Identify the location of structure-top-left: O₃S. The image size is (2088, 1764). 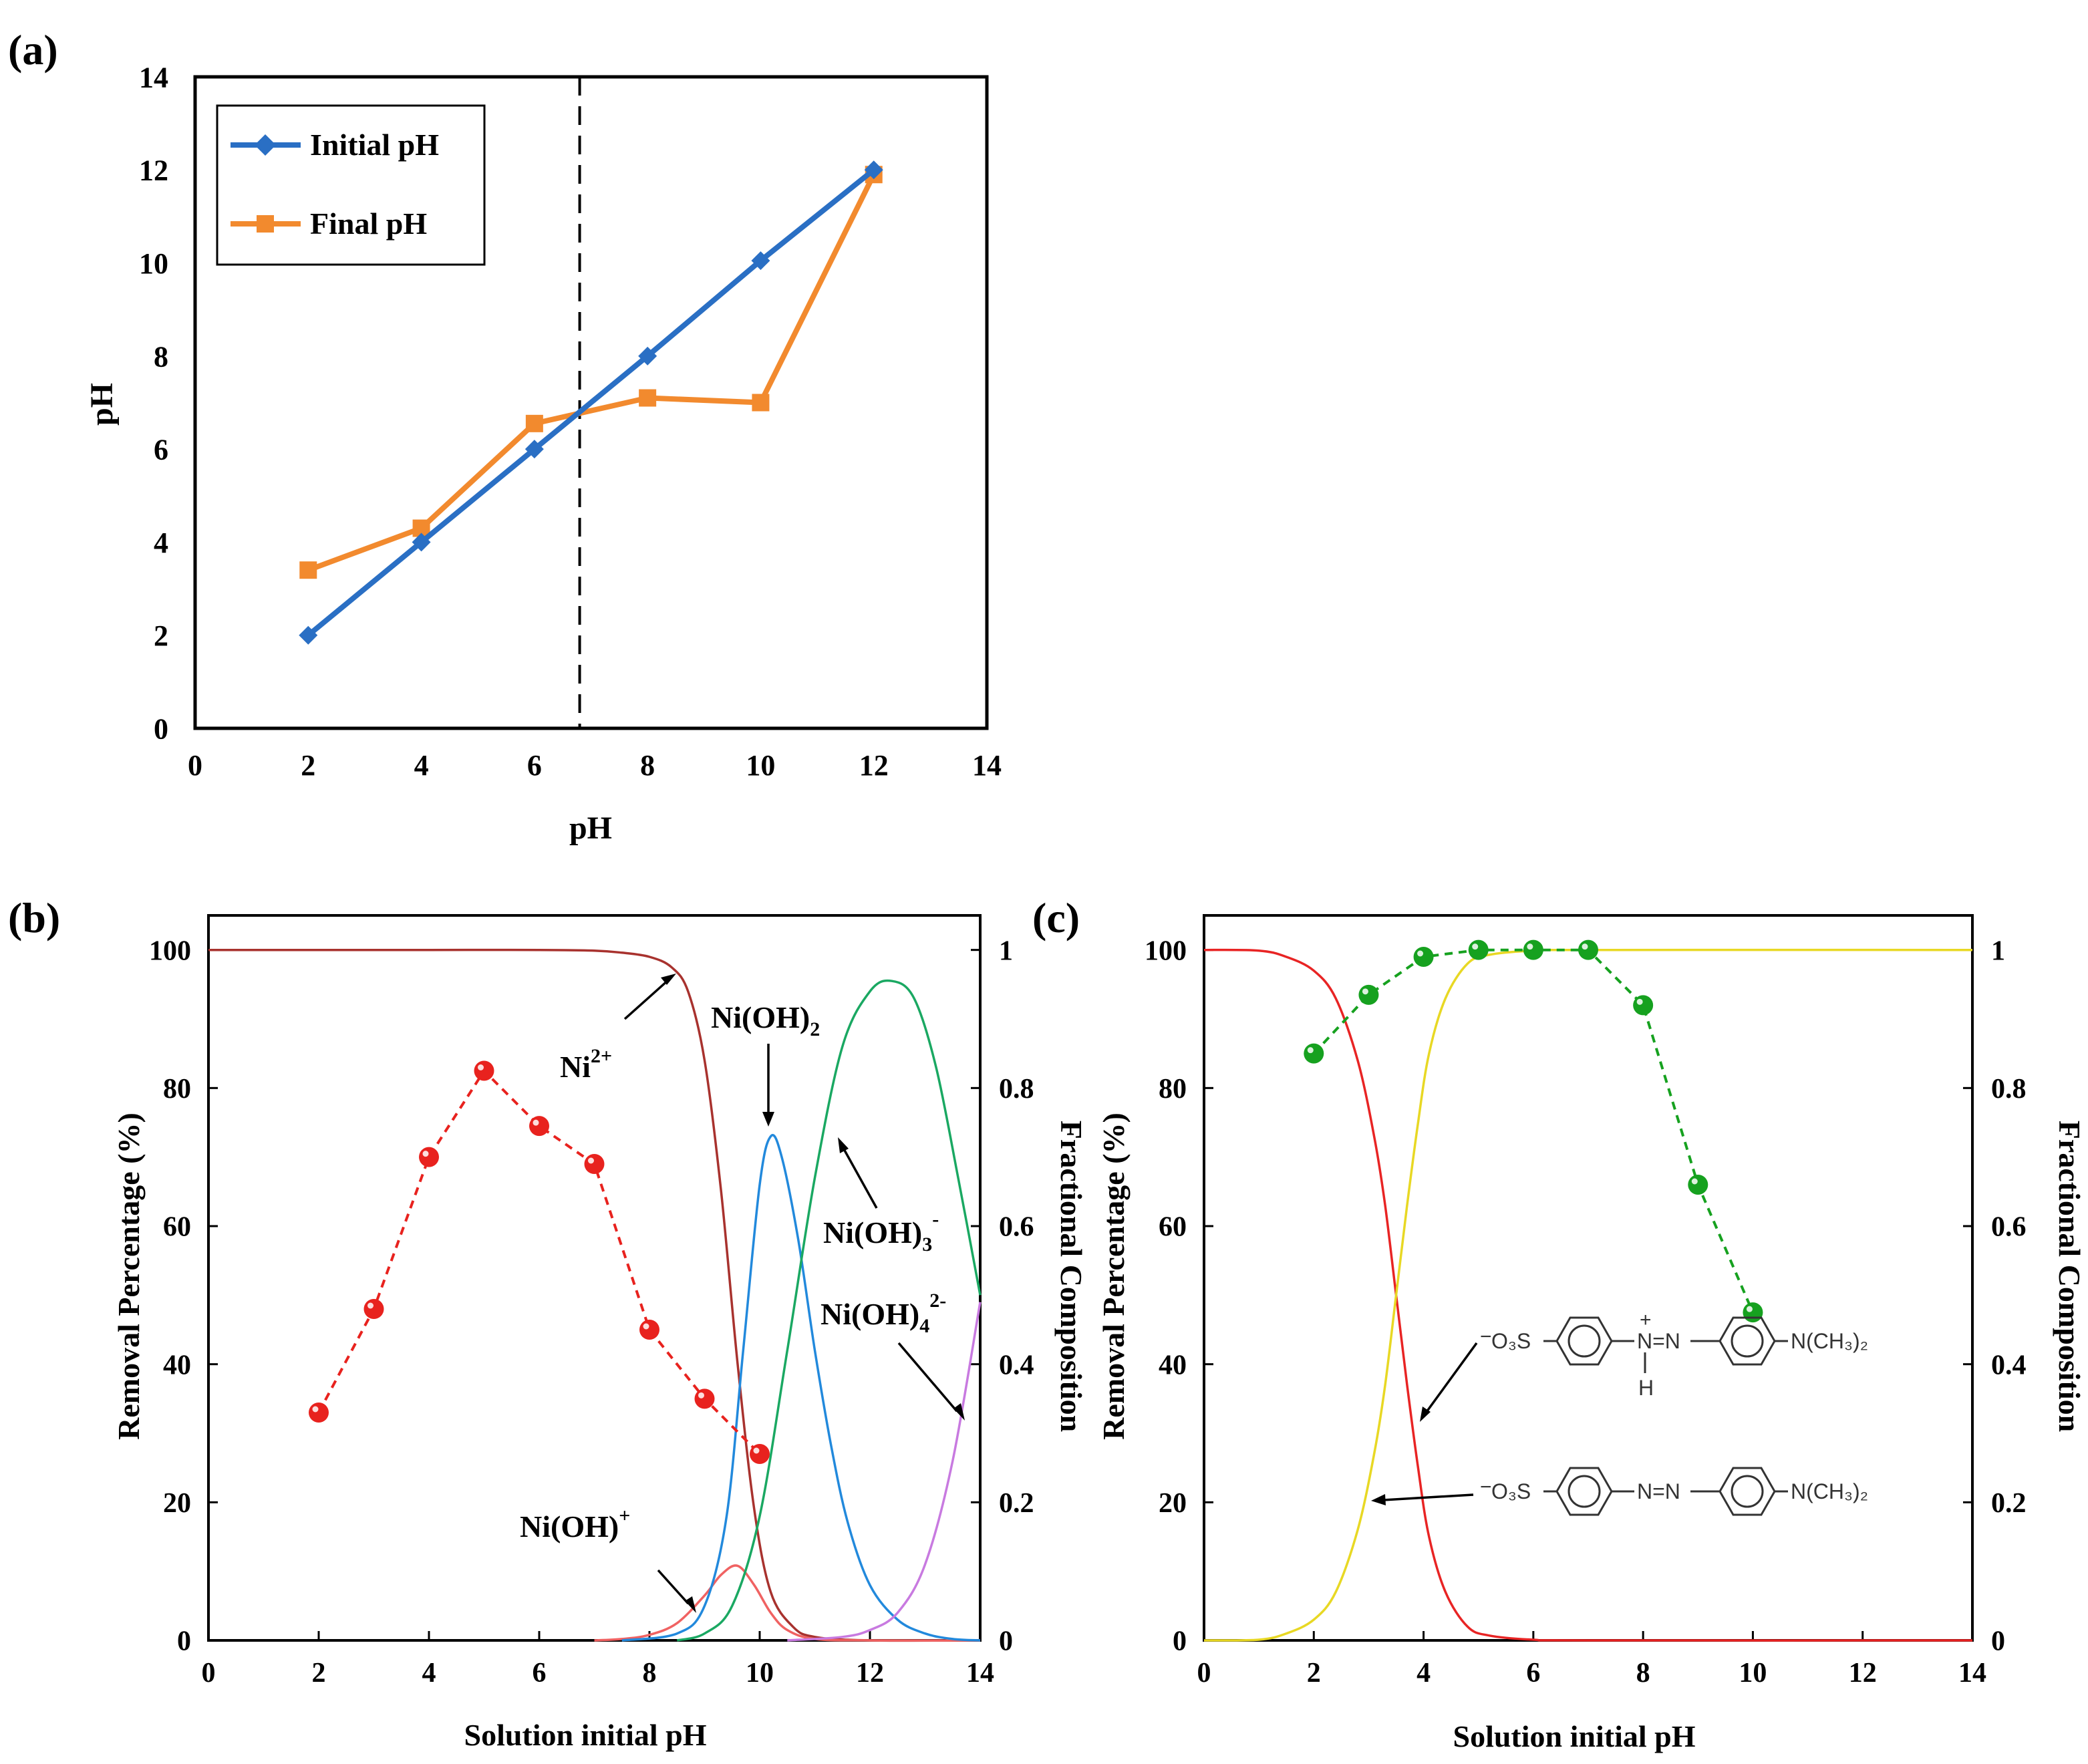
(1511, 1341).